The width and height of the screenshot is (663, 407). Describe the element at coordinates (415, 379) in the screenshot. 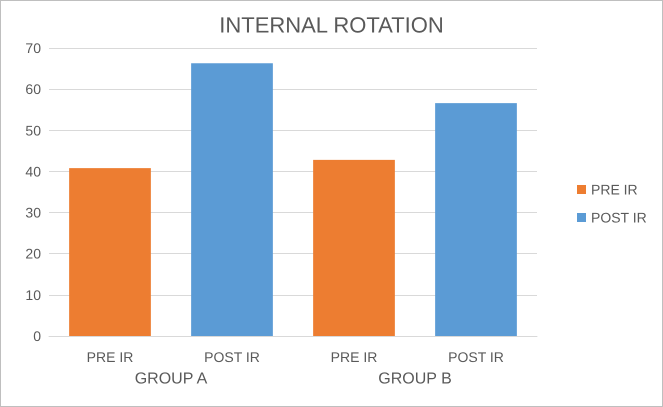

I see `text: GROUP B` at that location.